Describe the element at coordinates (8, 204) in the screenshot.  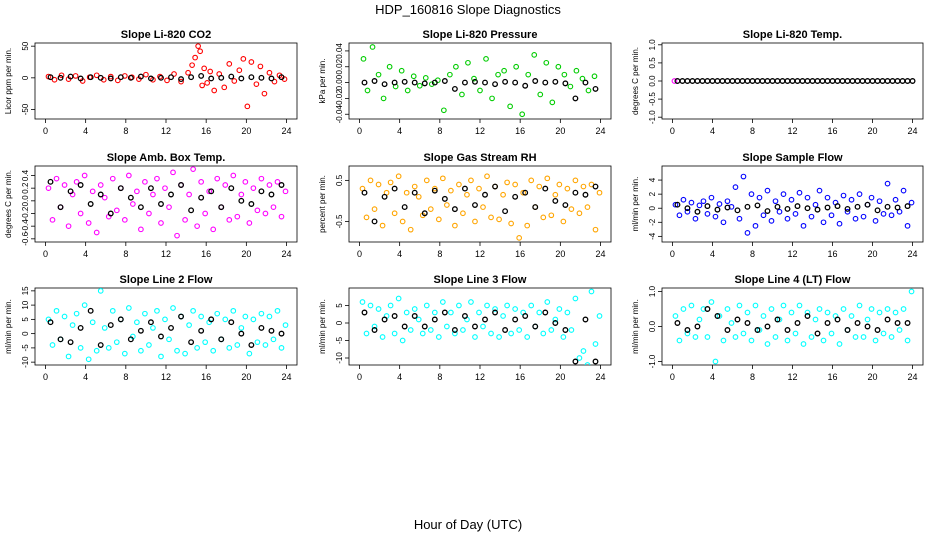
I see `y-axis-label: degrees C per min.` at that location.